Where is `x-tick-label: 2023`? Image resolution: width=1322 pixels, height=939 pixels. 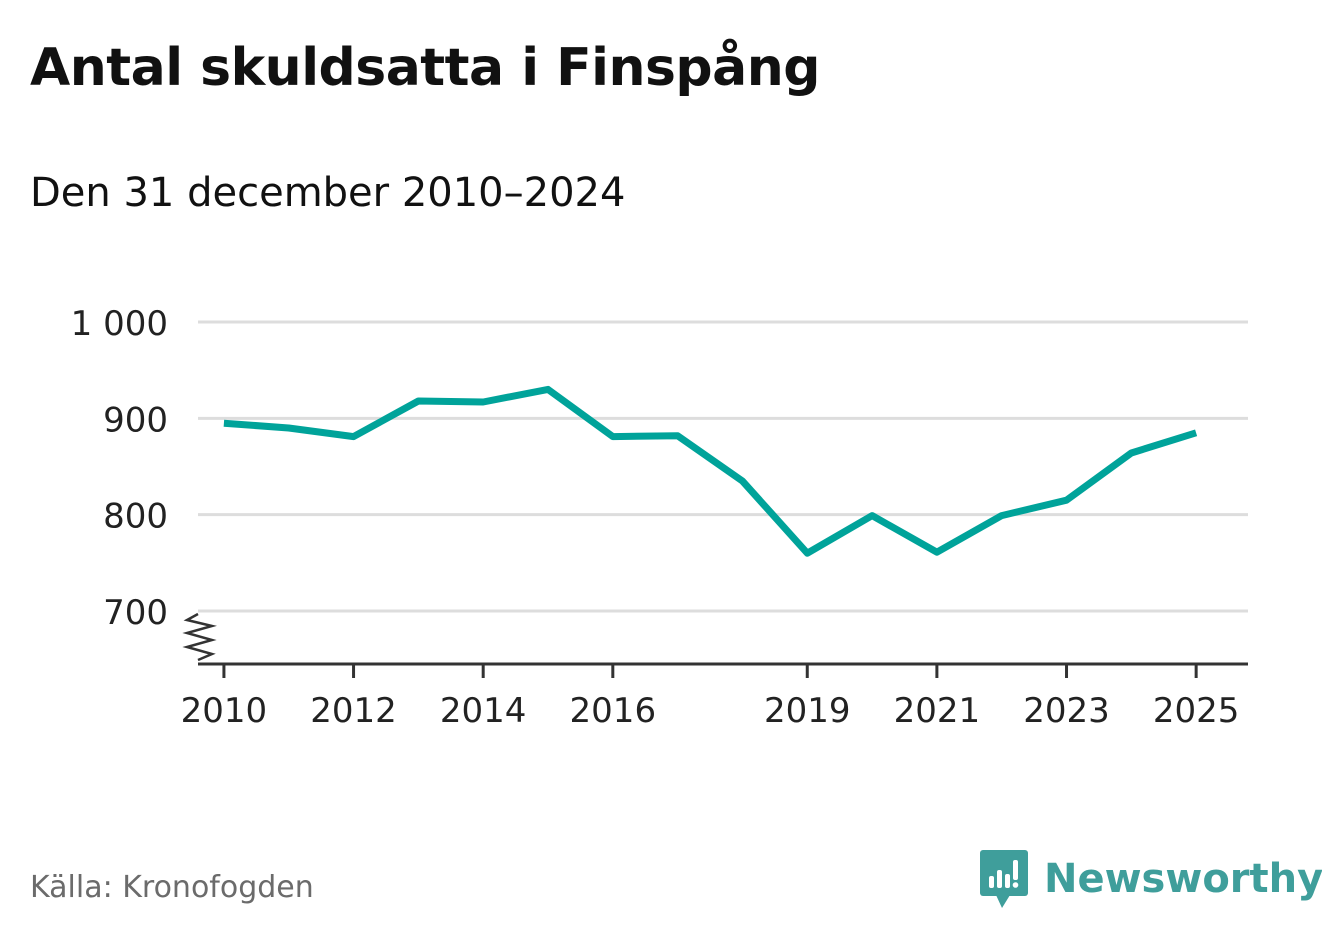 x-tick-label: 2023 is located at coordinates (1066, 711).